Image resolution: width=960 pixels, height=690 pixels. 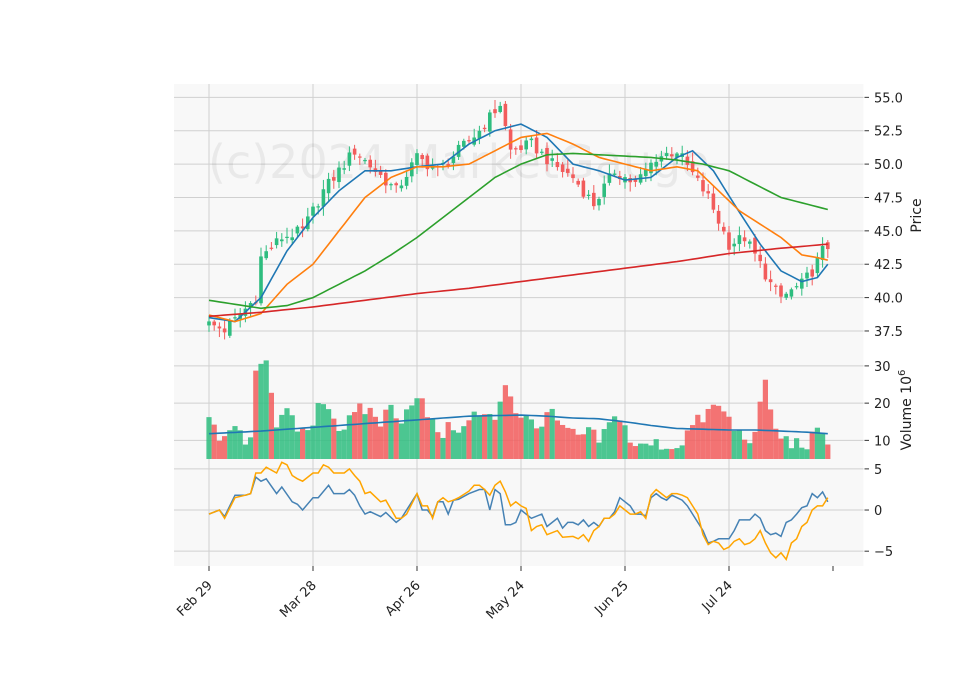 What do you see at coordinates (518, 424) in the screenshot?
I see `volume-average-line` at bounding box center [518, 424].